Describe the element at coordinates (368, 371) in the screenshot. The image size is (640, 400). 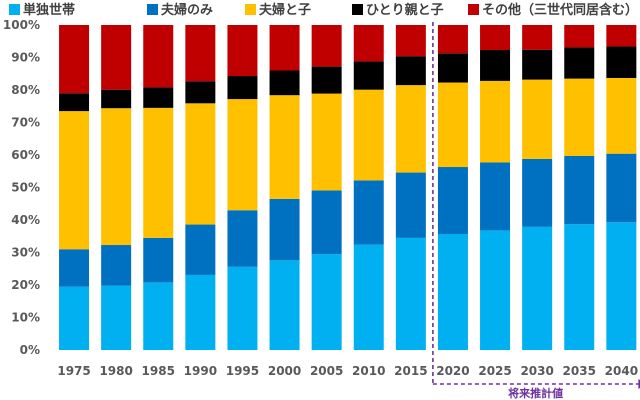
I see `x-tick-label: 2010` at that location.